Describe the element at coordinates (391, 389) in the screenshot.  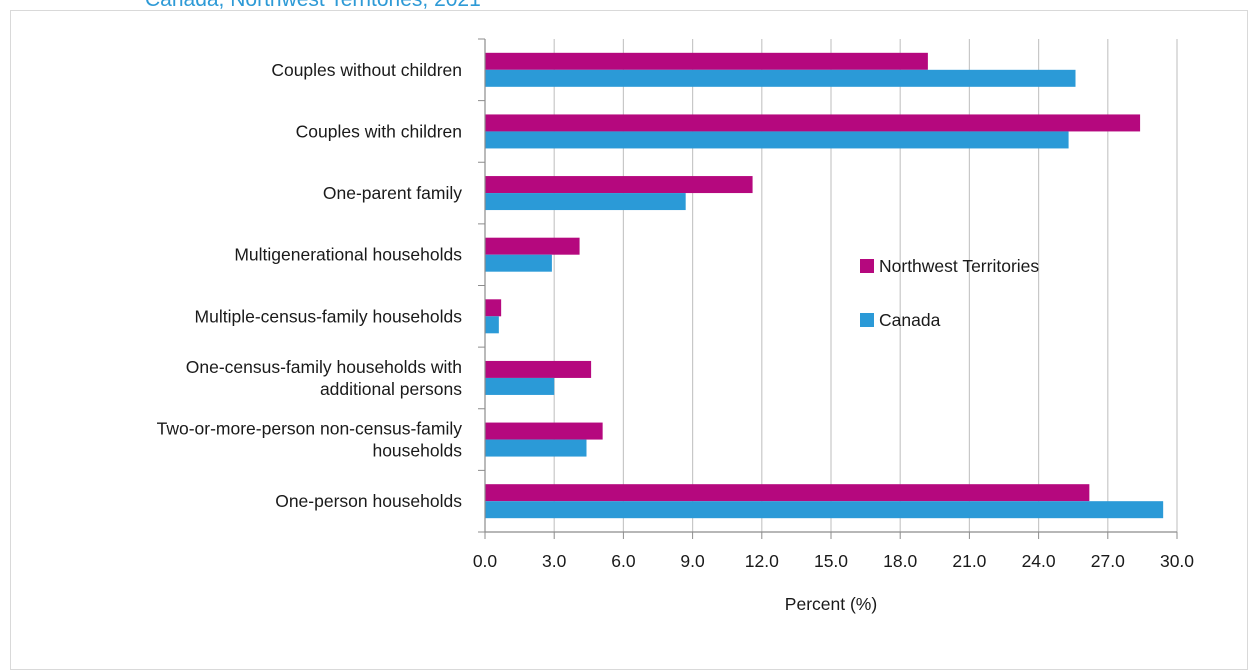
I see `category-label: additional persons` at that location.